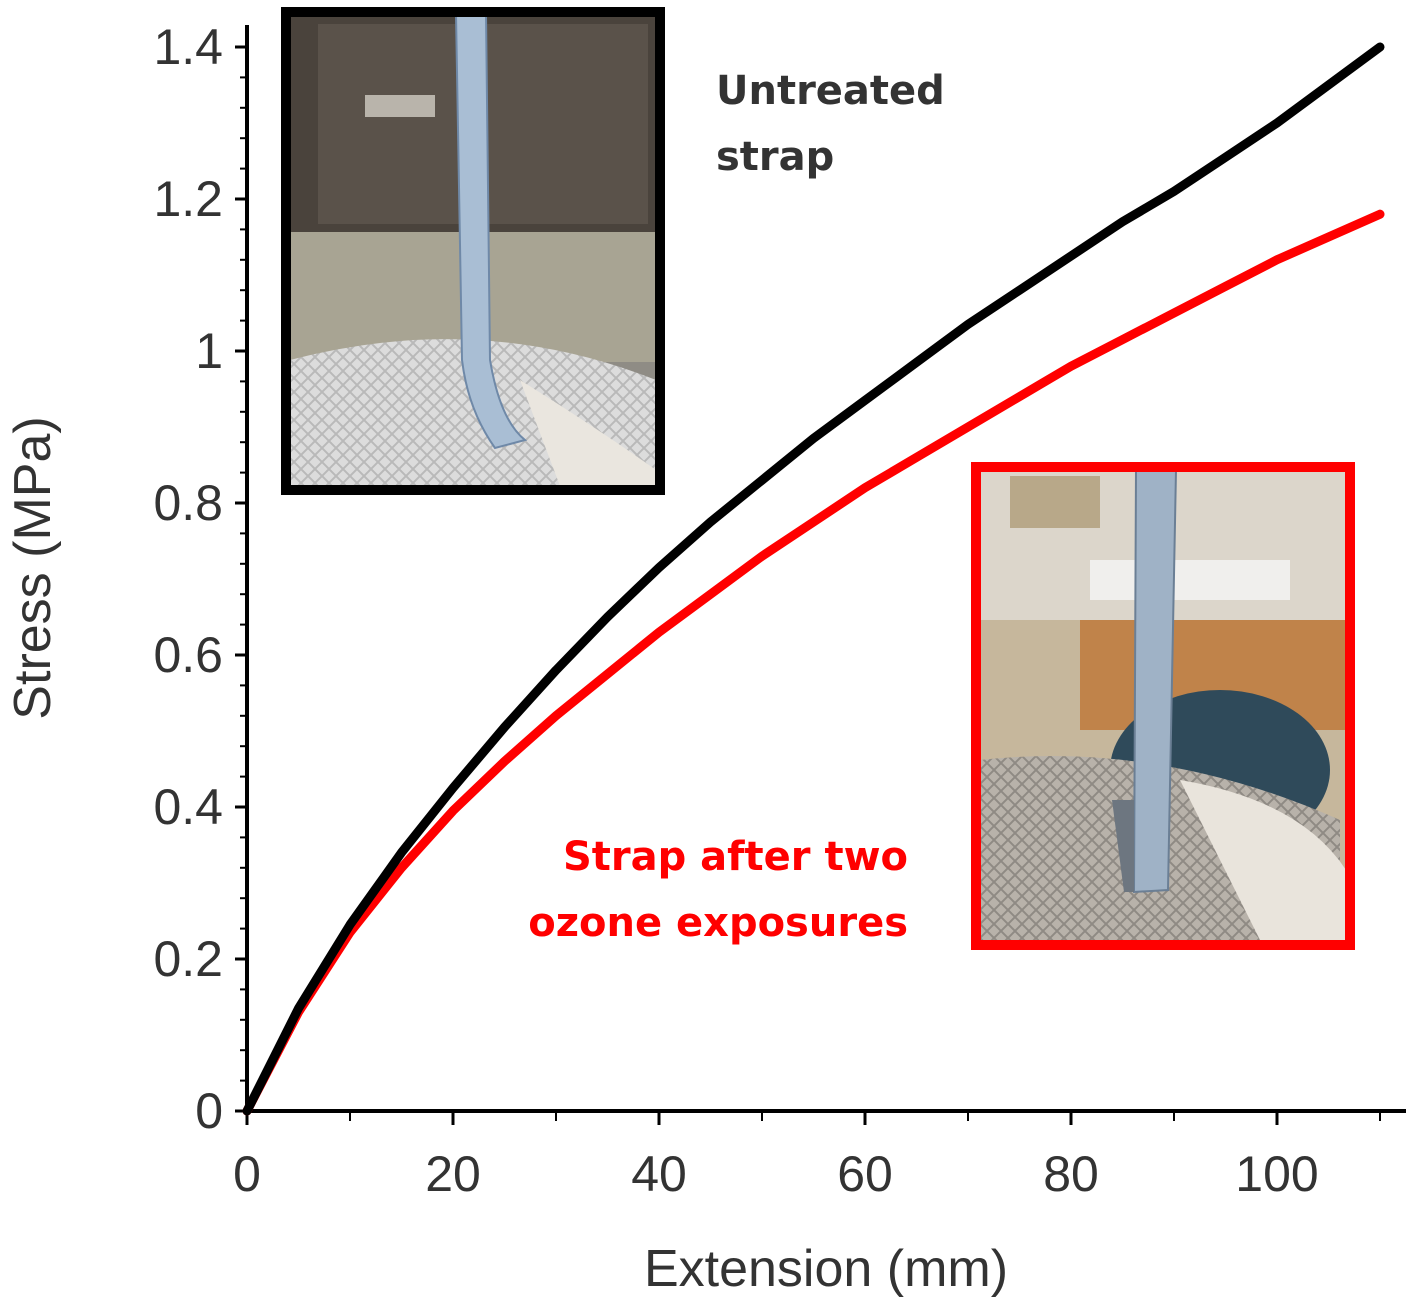 This screenshot has width=1408, height=1301. What do you see at coordinates (188, 503) in the screenshot?
I see `y-tick-label: 0.8` at bounding box center [188, 503].